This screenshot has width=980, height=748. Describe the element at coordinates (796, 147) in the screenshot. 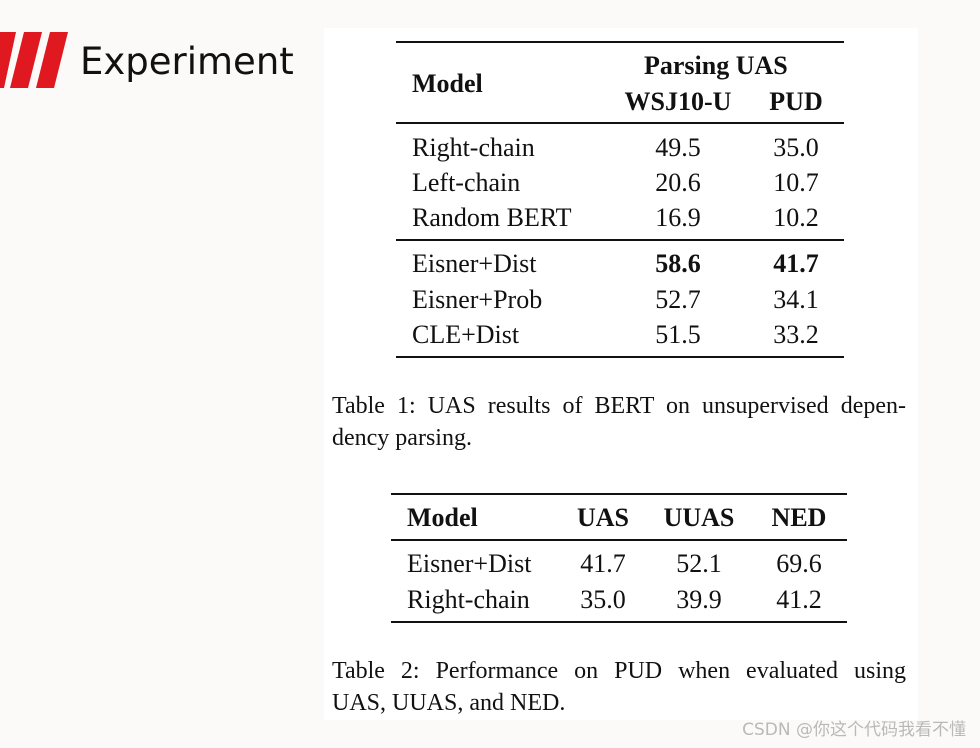

I see `row-pud: 35.0` at that location.